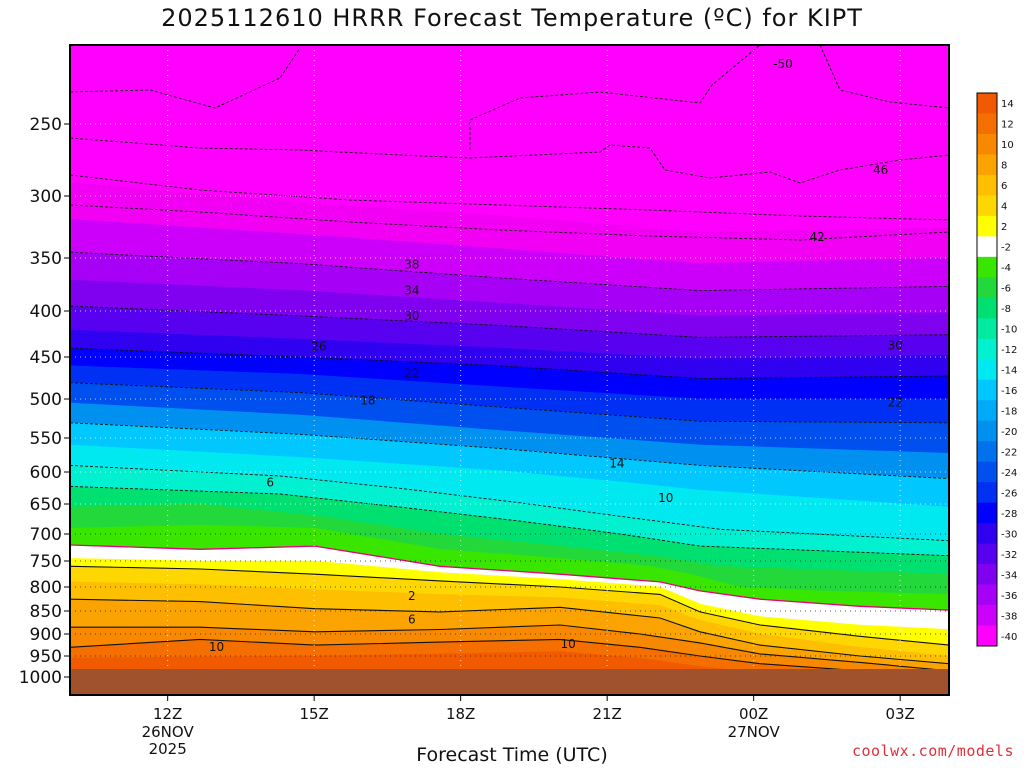 Image resolution: width=1024 pixels, height=768 pixels. What do you see at coordinates (412, 596) in the screenshot?
I see `contour-label: 2` at bounding box center [412, 596].